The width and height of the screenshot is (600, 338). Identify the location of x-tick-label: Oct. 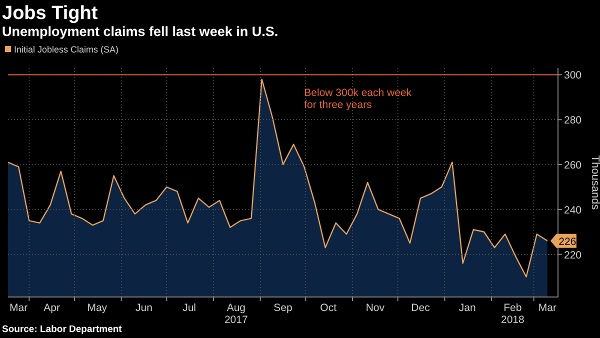
(328, 308).